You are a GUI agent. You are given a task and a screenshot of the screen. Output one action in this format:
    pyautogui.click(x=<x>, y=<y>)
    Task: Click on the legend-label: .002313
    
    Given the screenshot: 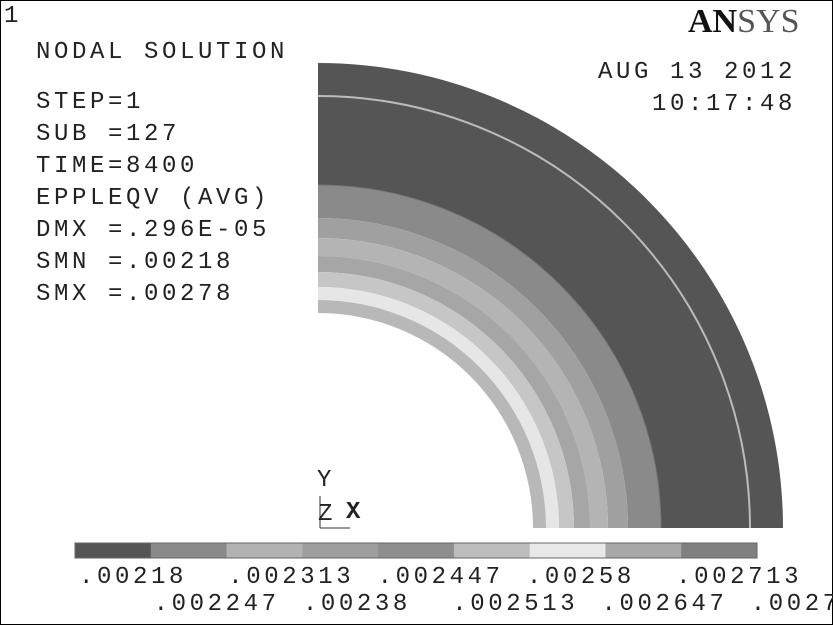 What is the action you would take?
    pyautogui.click(x=291, y=577)
    